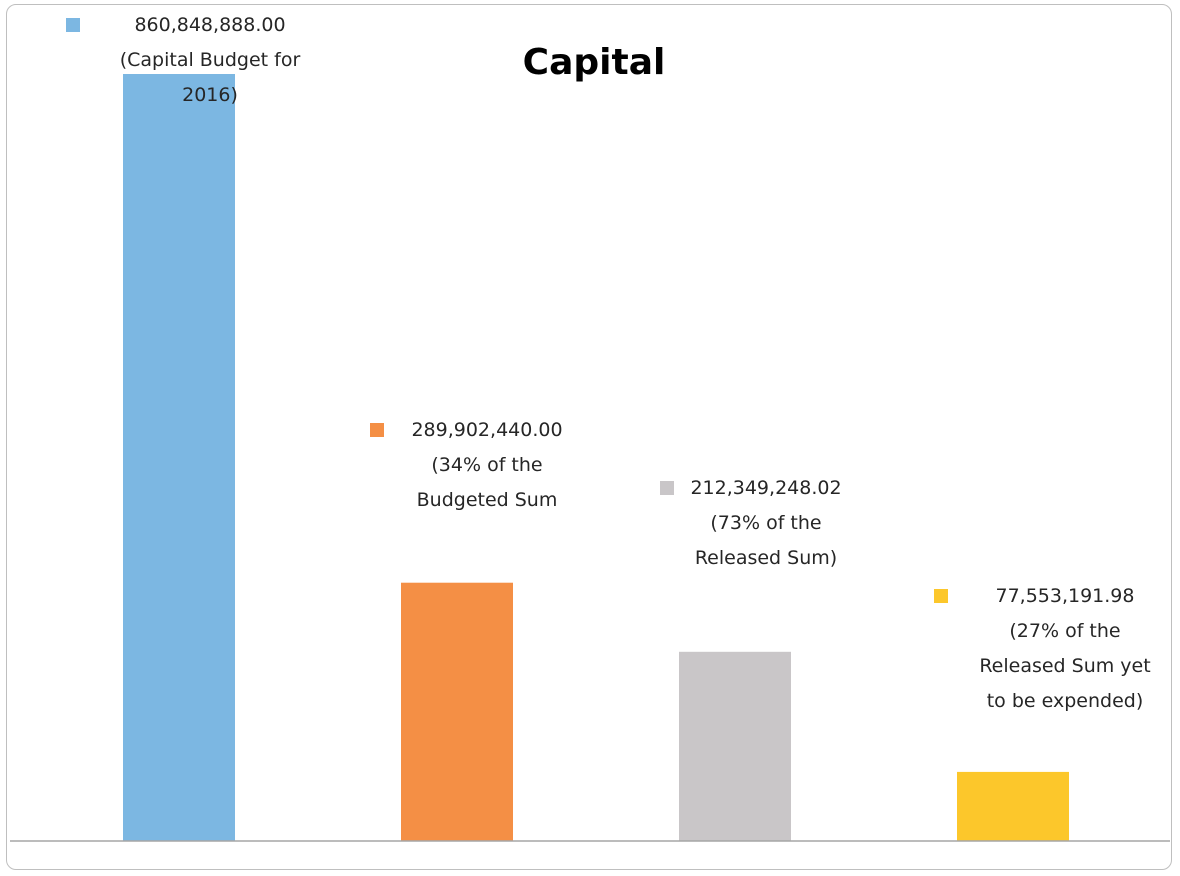 This screenshot has height=876, width=1180. Describe the element at coordinates (210, 95) in the screenshot. I see `data-label-1-line-3: 2016)` at that location.